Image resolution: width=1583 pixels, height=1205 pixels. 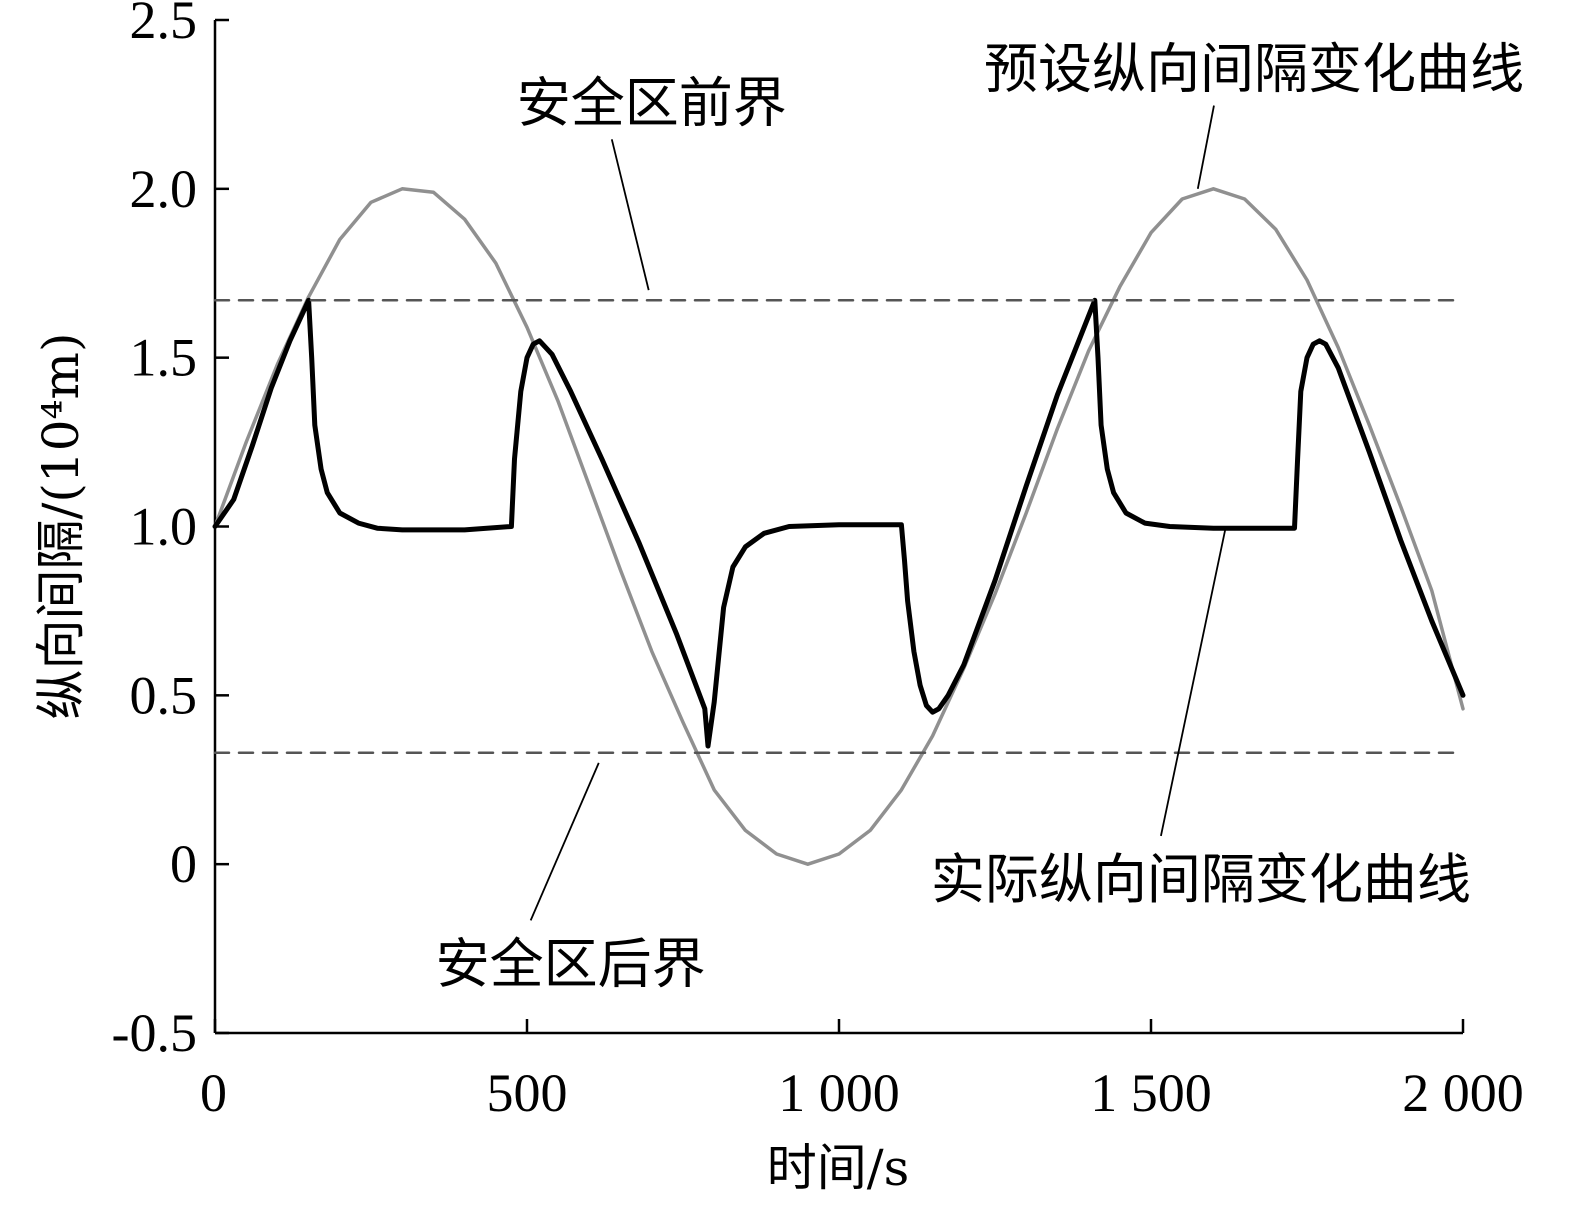 What do you see at coordinates (164, 25) in the screenshot?
I see `y-tick-label: 2.5` at bounding box center [164, 25].